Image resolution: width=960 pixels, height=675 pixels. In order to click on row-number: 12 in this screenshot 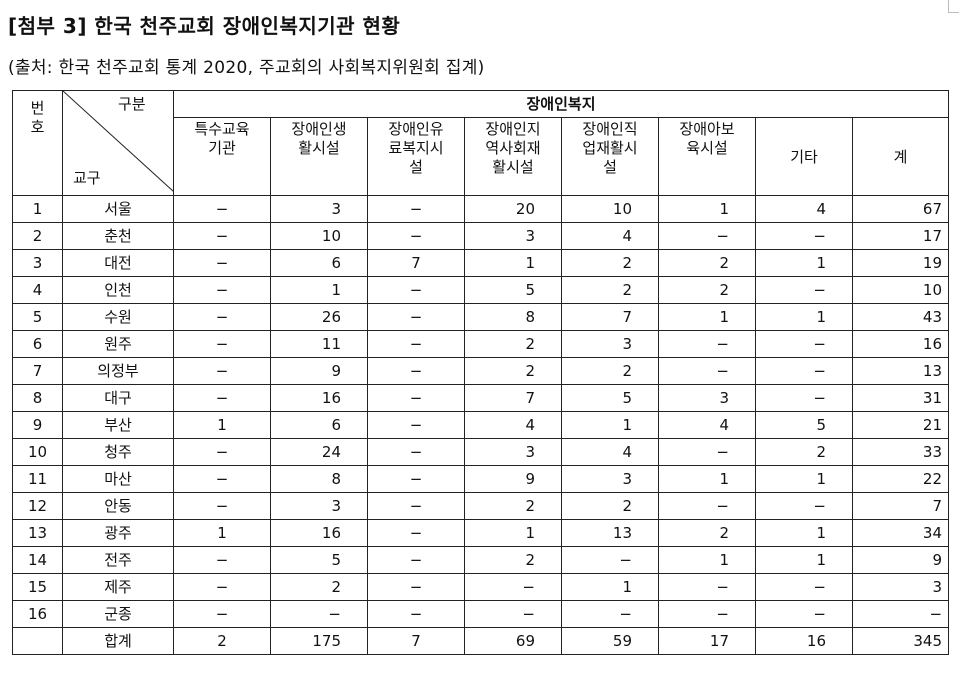, I will do `click(38, 506)`.